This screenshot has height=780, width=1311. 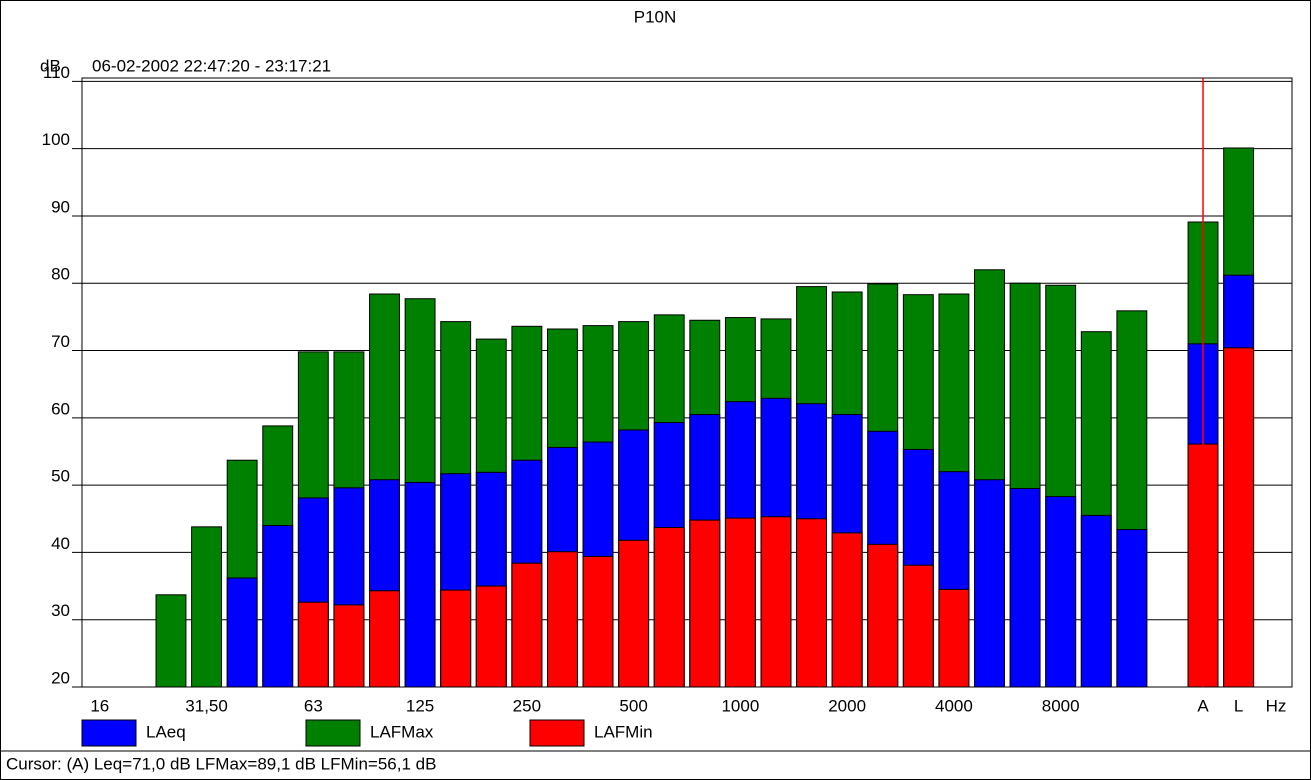 I want to click on chart-title: P10N, so click(x=655, y=16).